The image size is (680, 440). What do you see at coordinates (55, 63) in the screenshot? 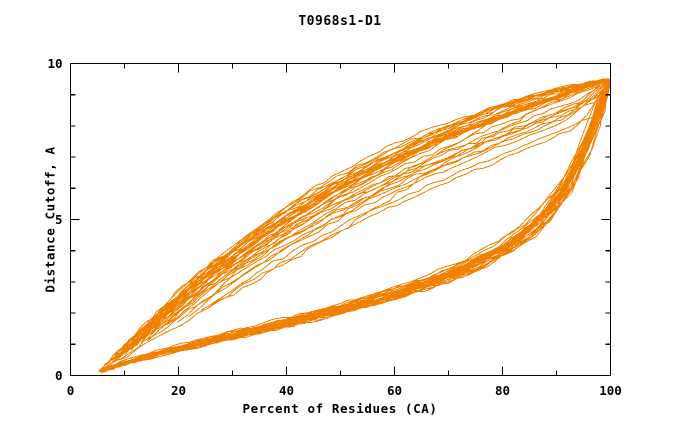
I see `y-tick-label: 10` at bounding box center [55, 63].